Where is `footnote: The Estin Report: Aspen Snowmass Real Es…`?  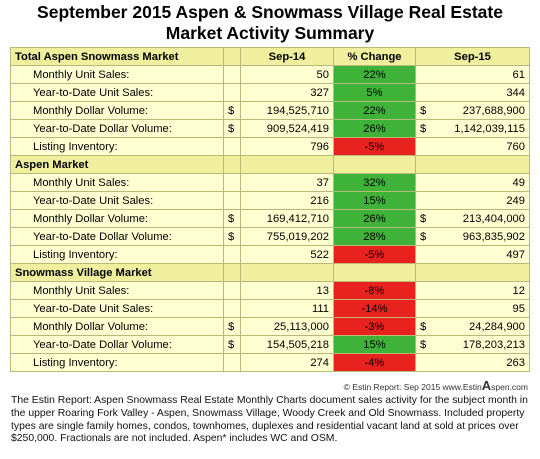 footnote: The Estin Report: Aspen Snowmass Real Es… is located at coordinates (269, 420).